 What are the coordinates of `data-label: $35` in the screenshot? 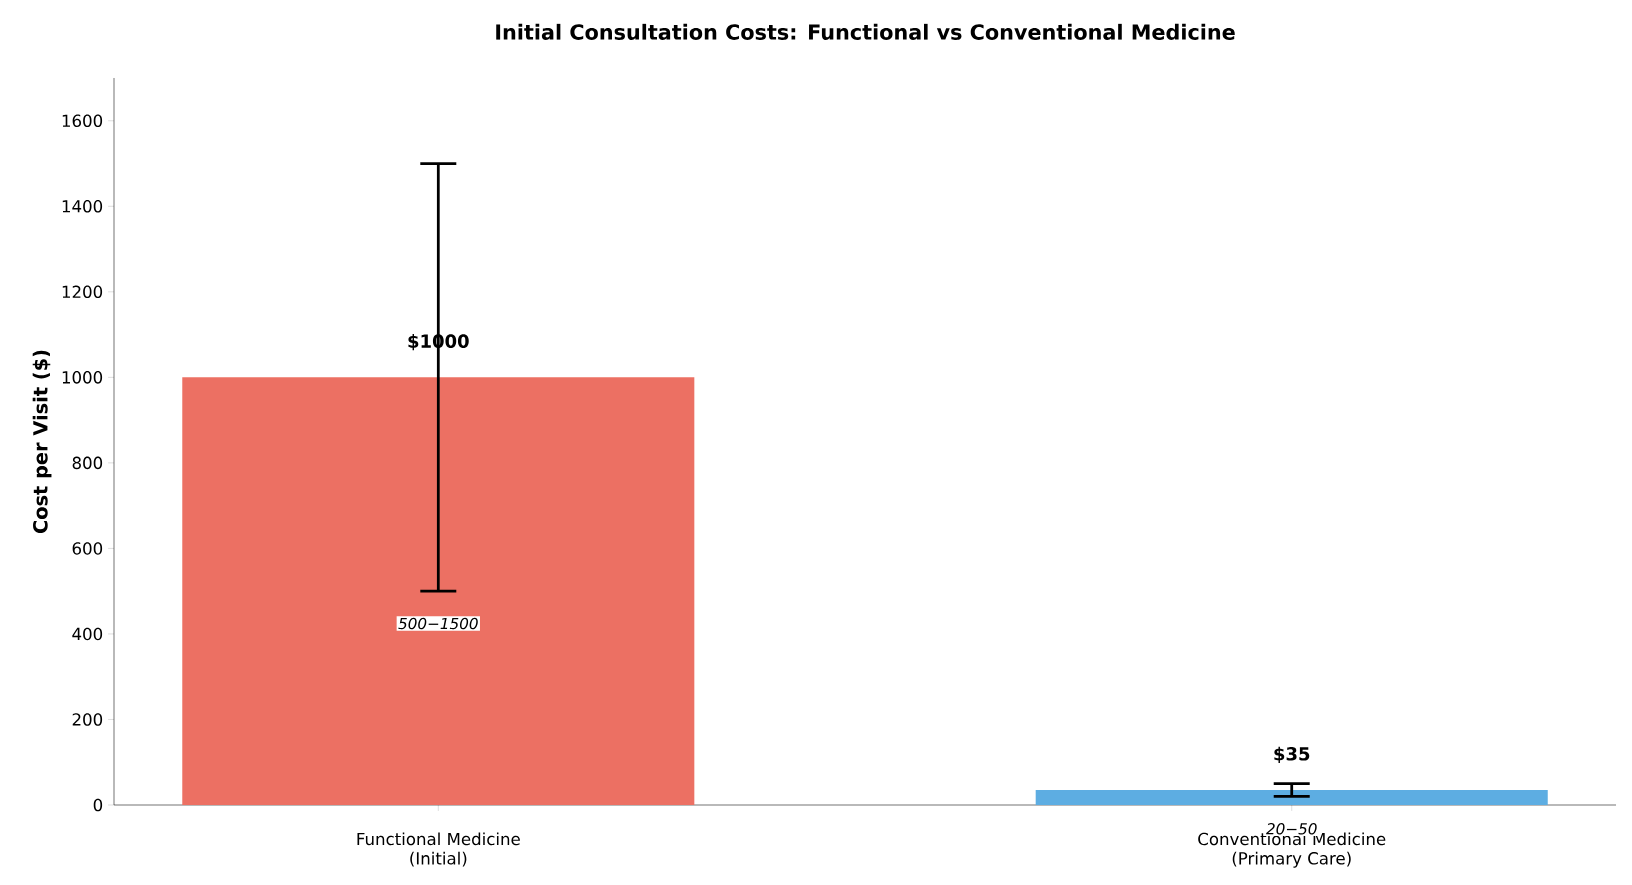 It's located at (1292, 755).